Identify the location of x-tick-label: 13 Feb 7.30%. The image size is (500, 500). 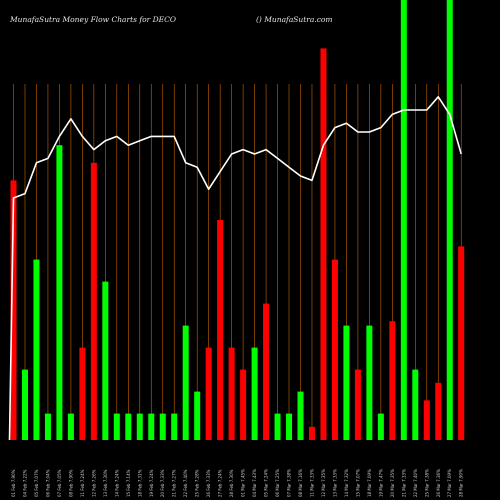
(105, 483).